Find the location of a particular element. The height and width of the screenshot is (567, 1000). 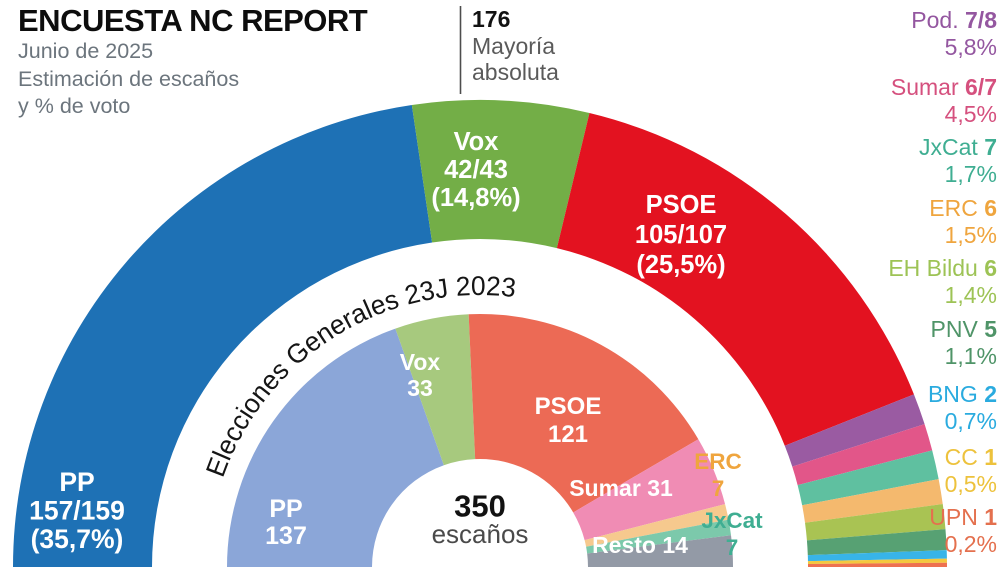

inner-pp-label: PP 137 is located at coordinates (286, 522).